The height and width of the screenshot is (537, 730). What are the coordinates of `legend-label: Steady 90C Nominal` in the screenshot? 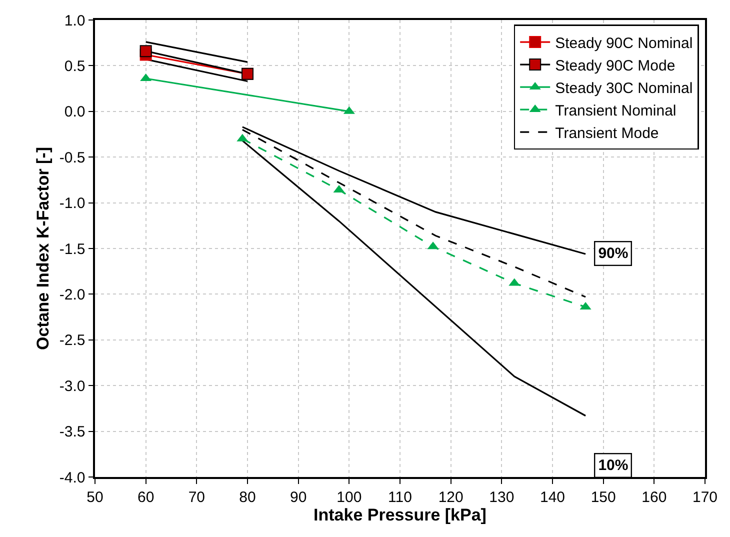 It's located at (624, 43).